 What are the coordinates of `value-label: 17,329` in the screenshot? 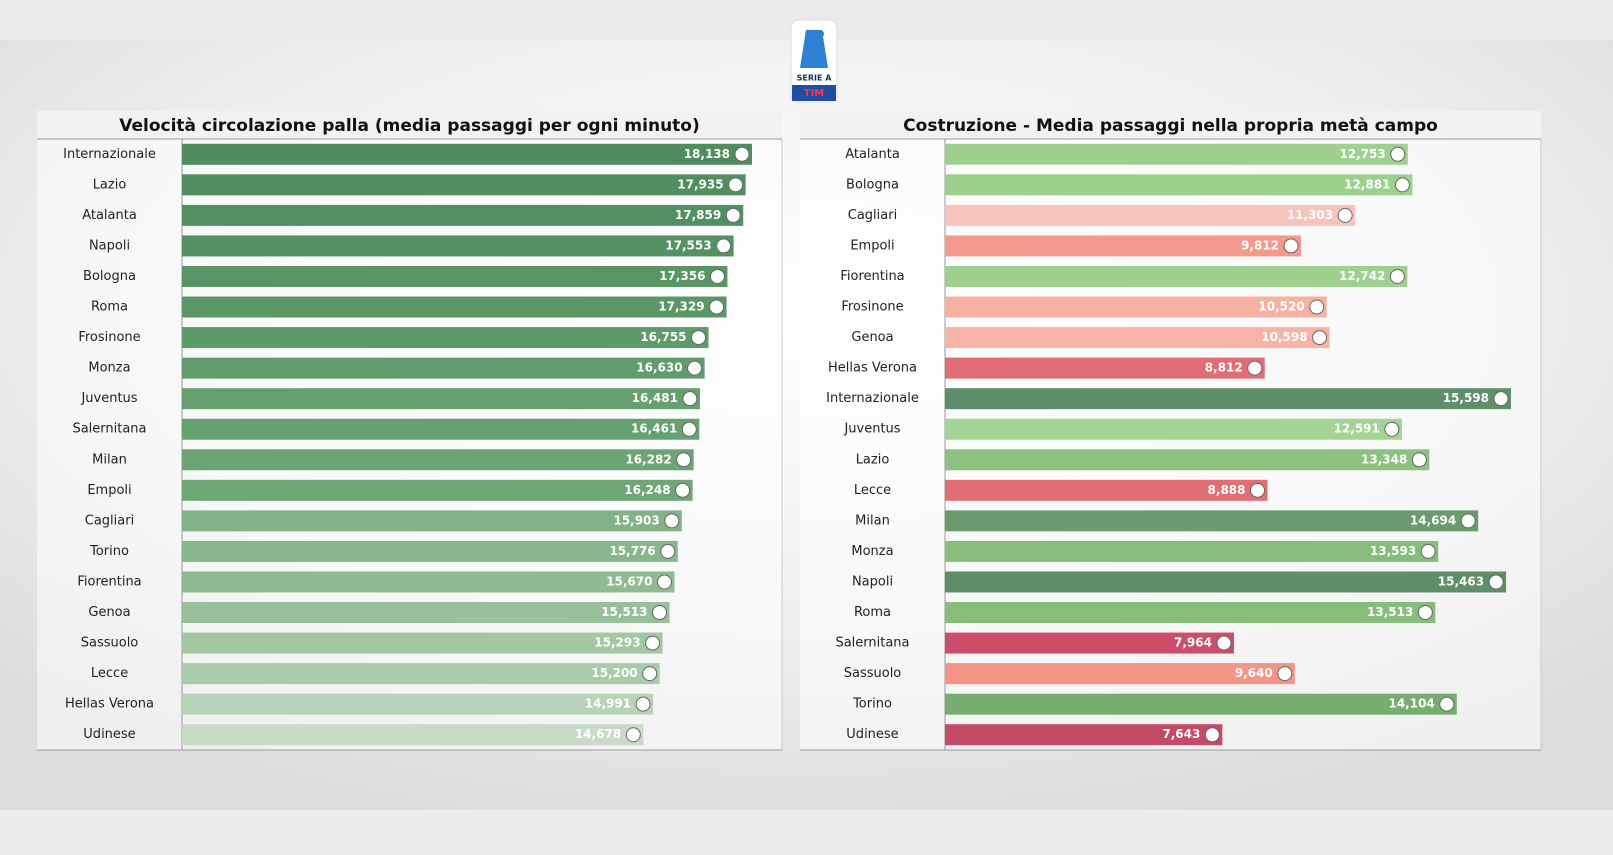 It's located at (681, 307).